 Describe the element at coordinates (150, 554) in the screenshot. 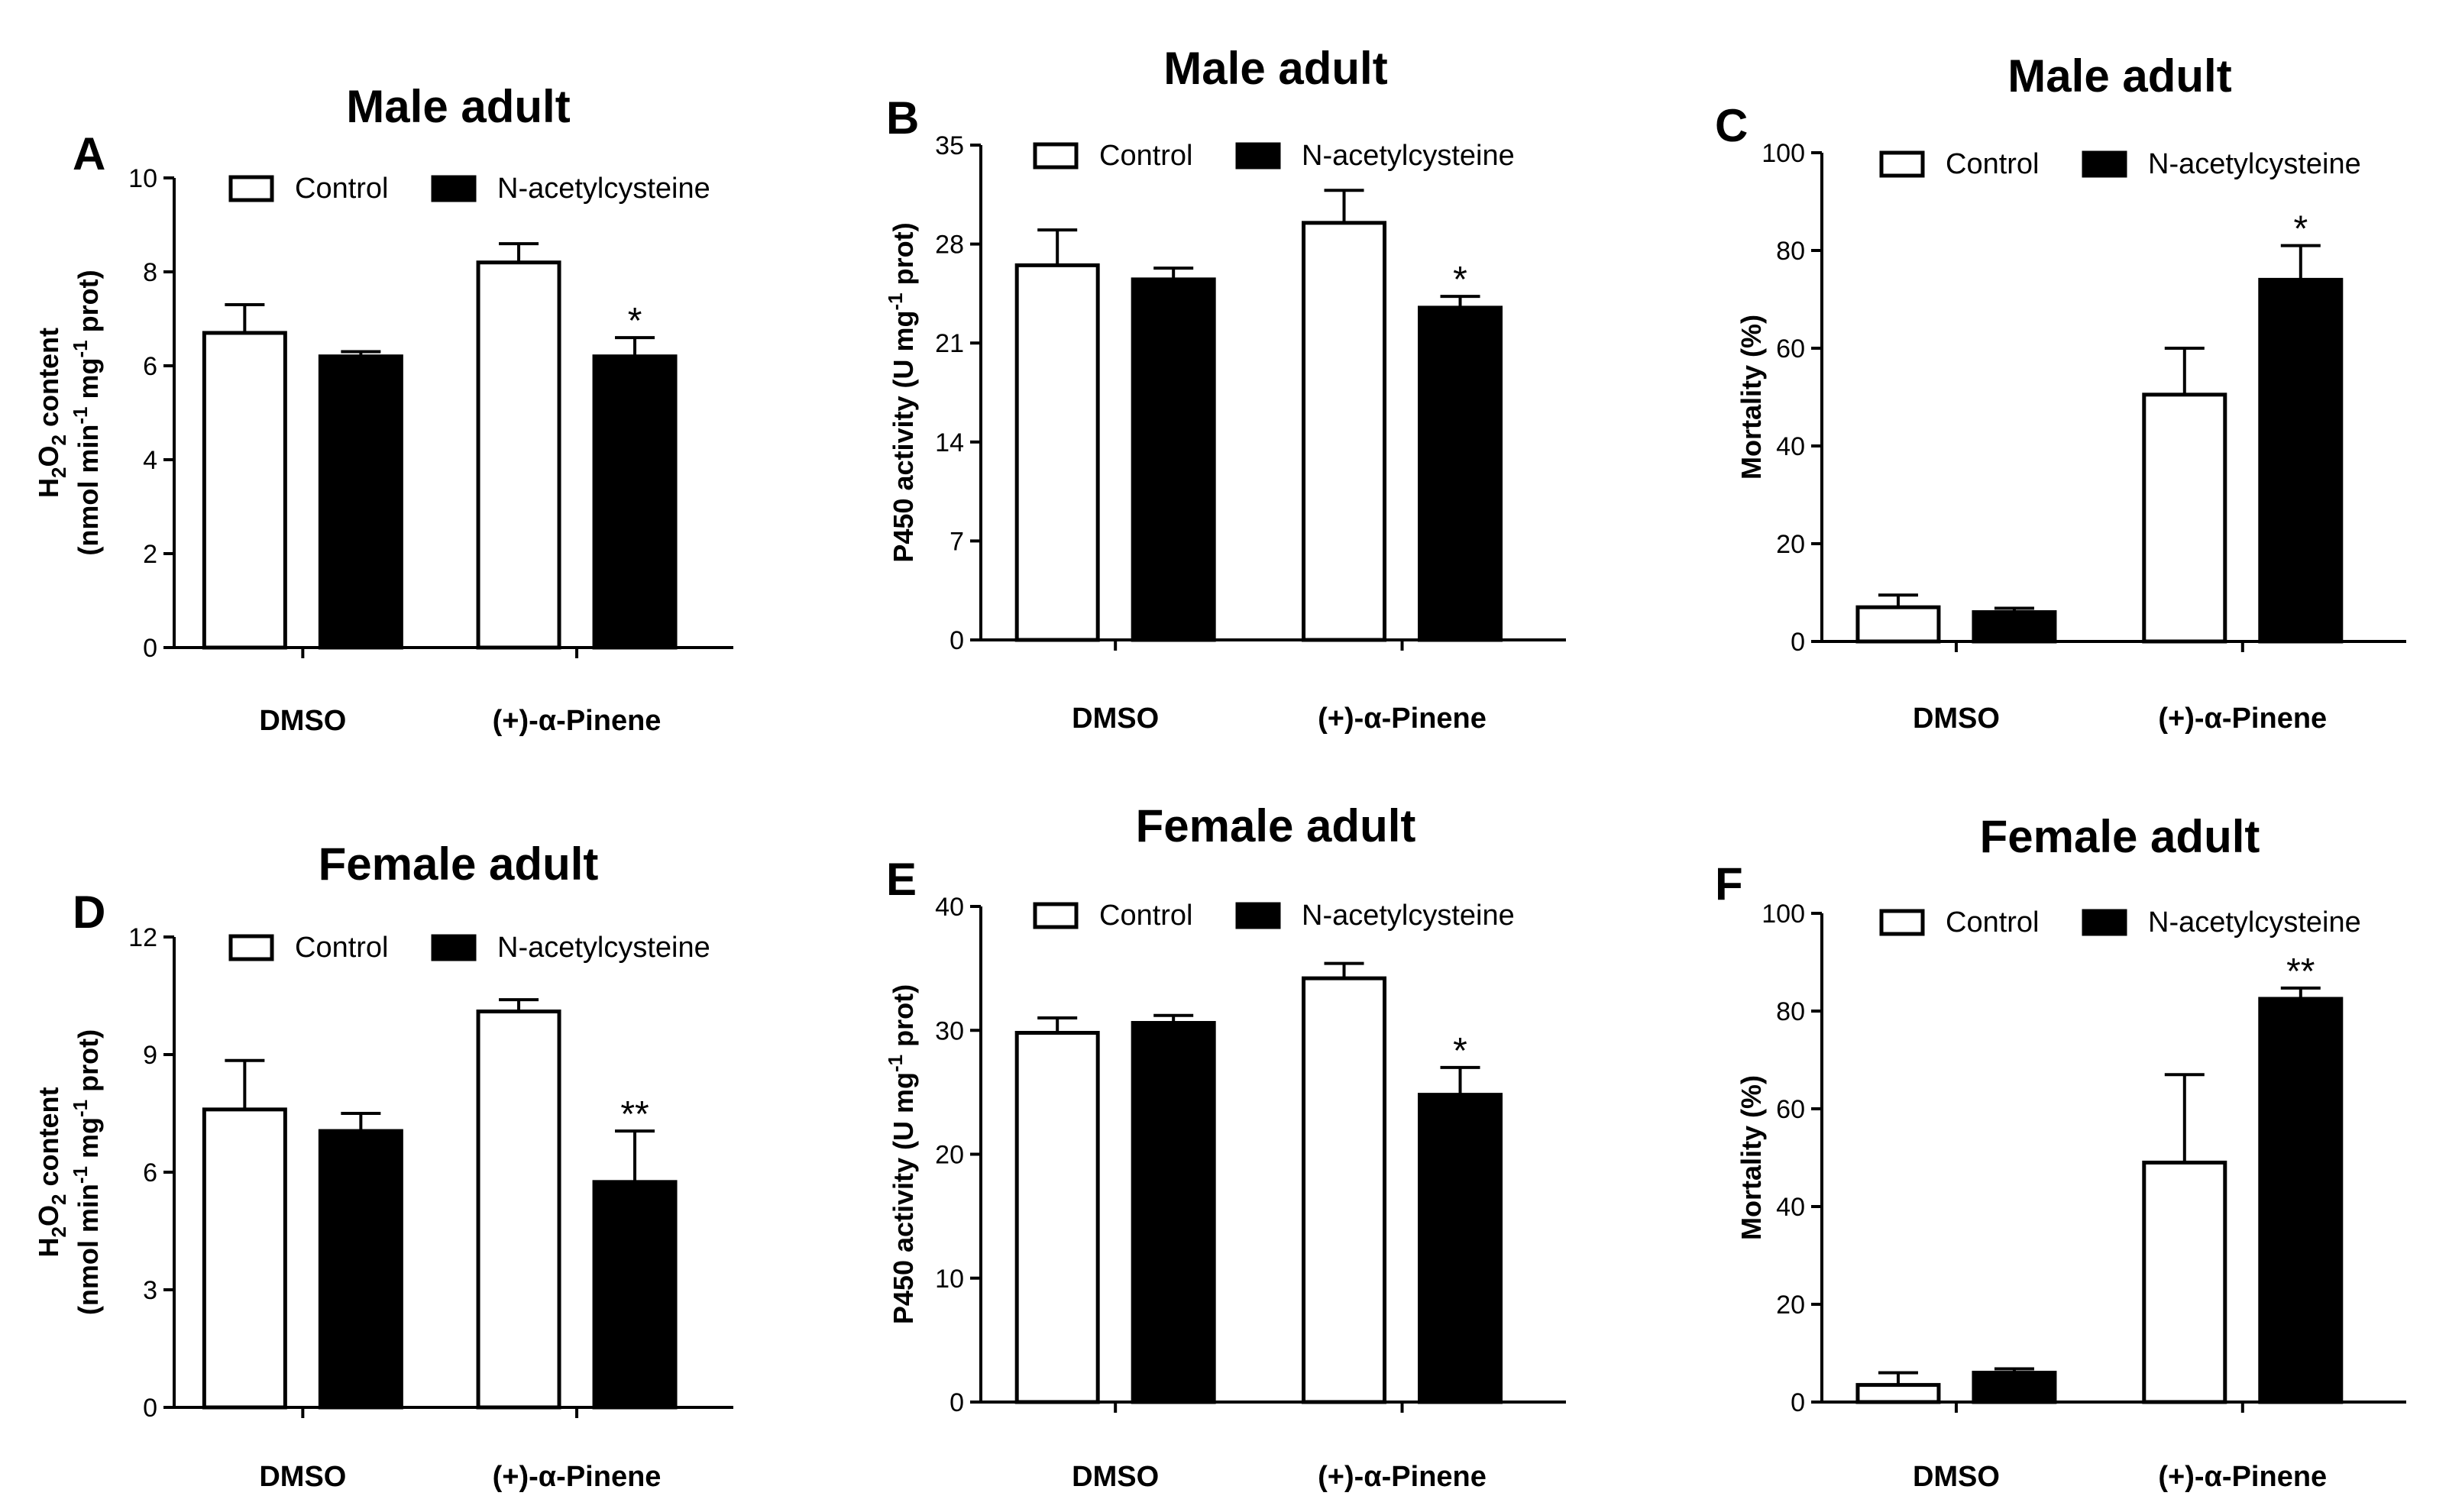

I see `y-tick-label: 2` at that location.